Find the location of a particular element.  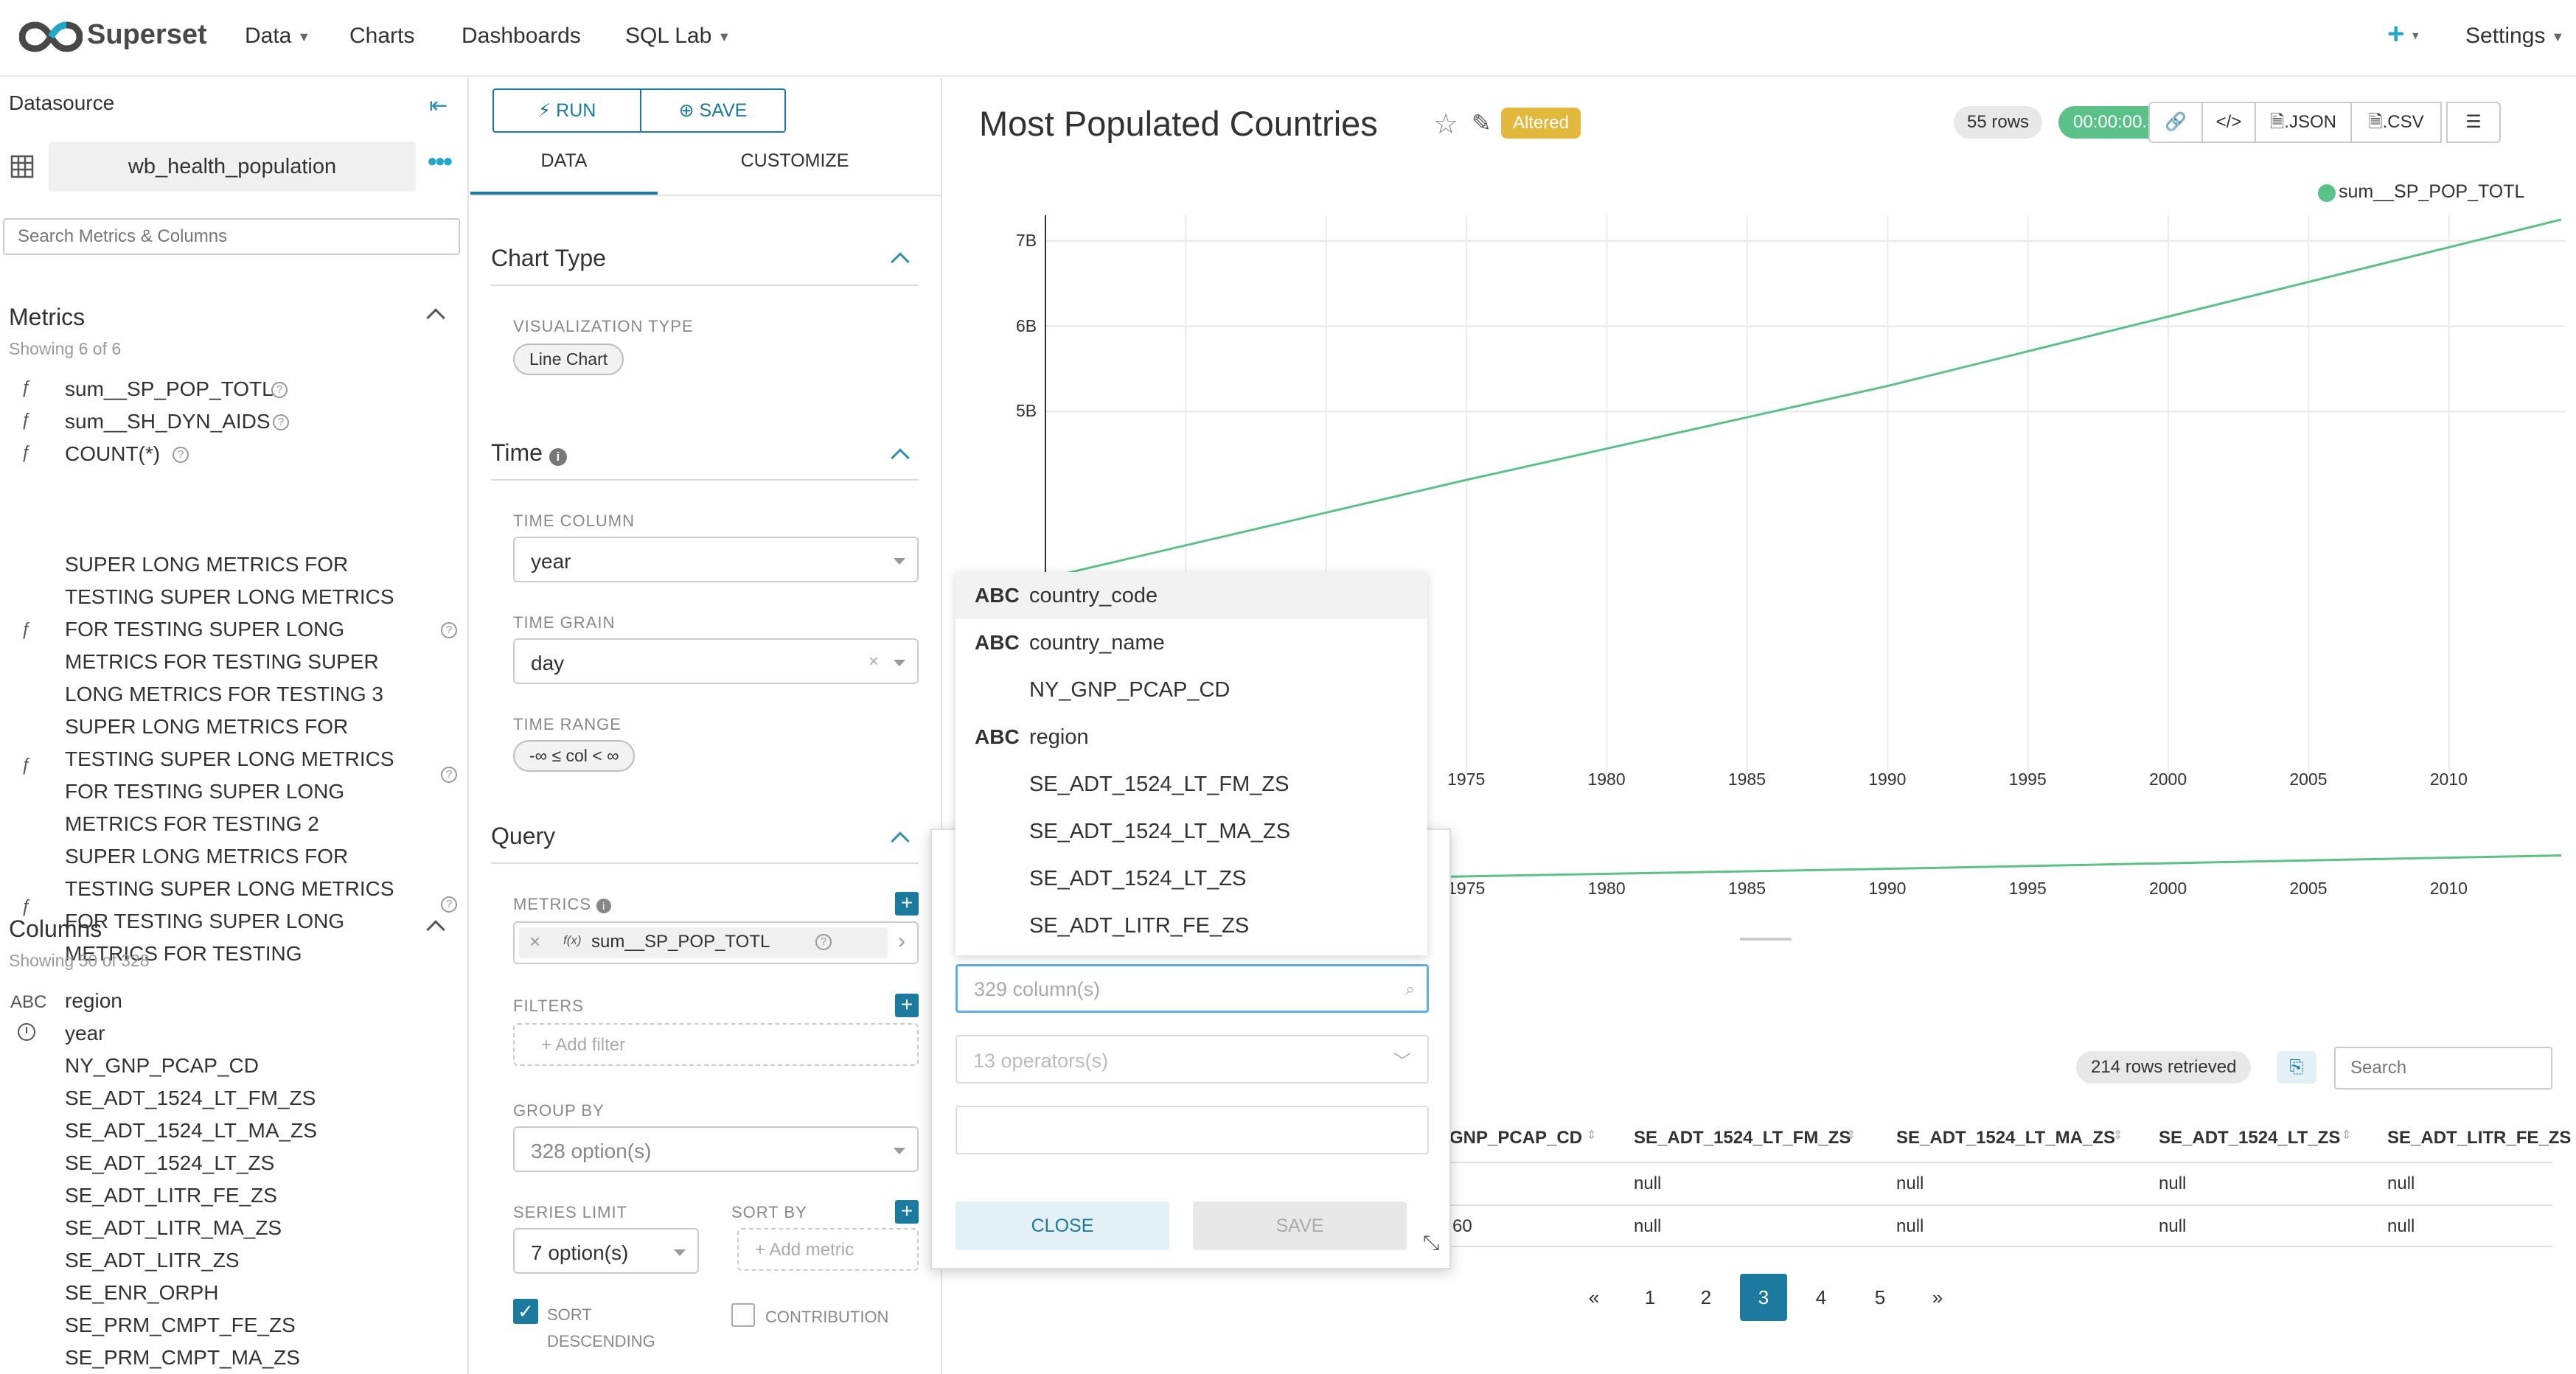

nav-sql-lab: SQL Lab ▼ is located at coordinates (678, 36).